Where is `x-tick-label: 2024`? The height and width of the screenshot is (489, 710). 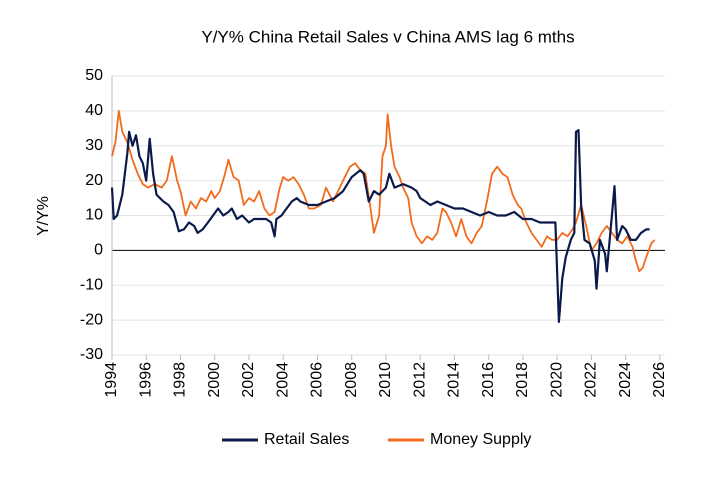
x-tick-label: 2024 is located at coordinates (625, 380).